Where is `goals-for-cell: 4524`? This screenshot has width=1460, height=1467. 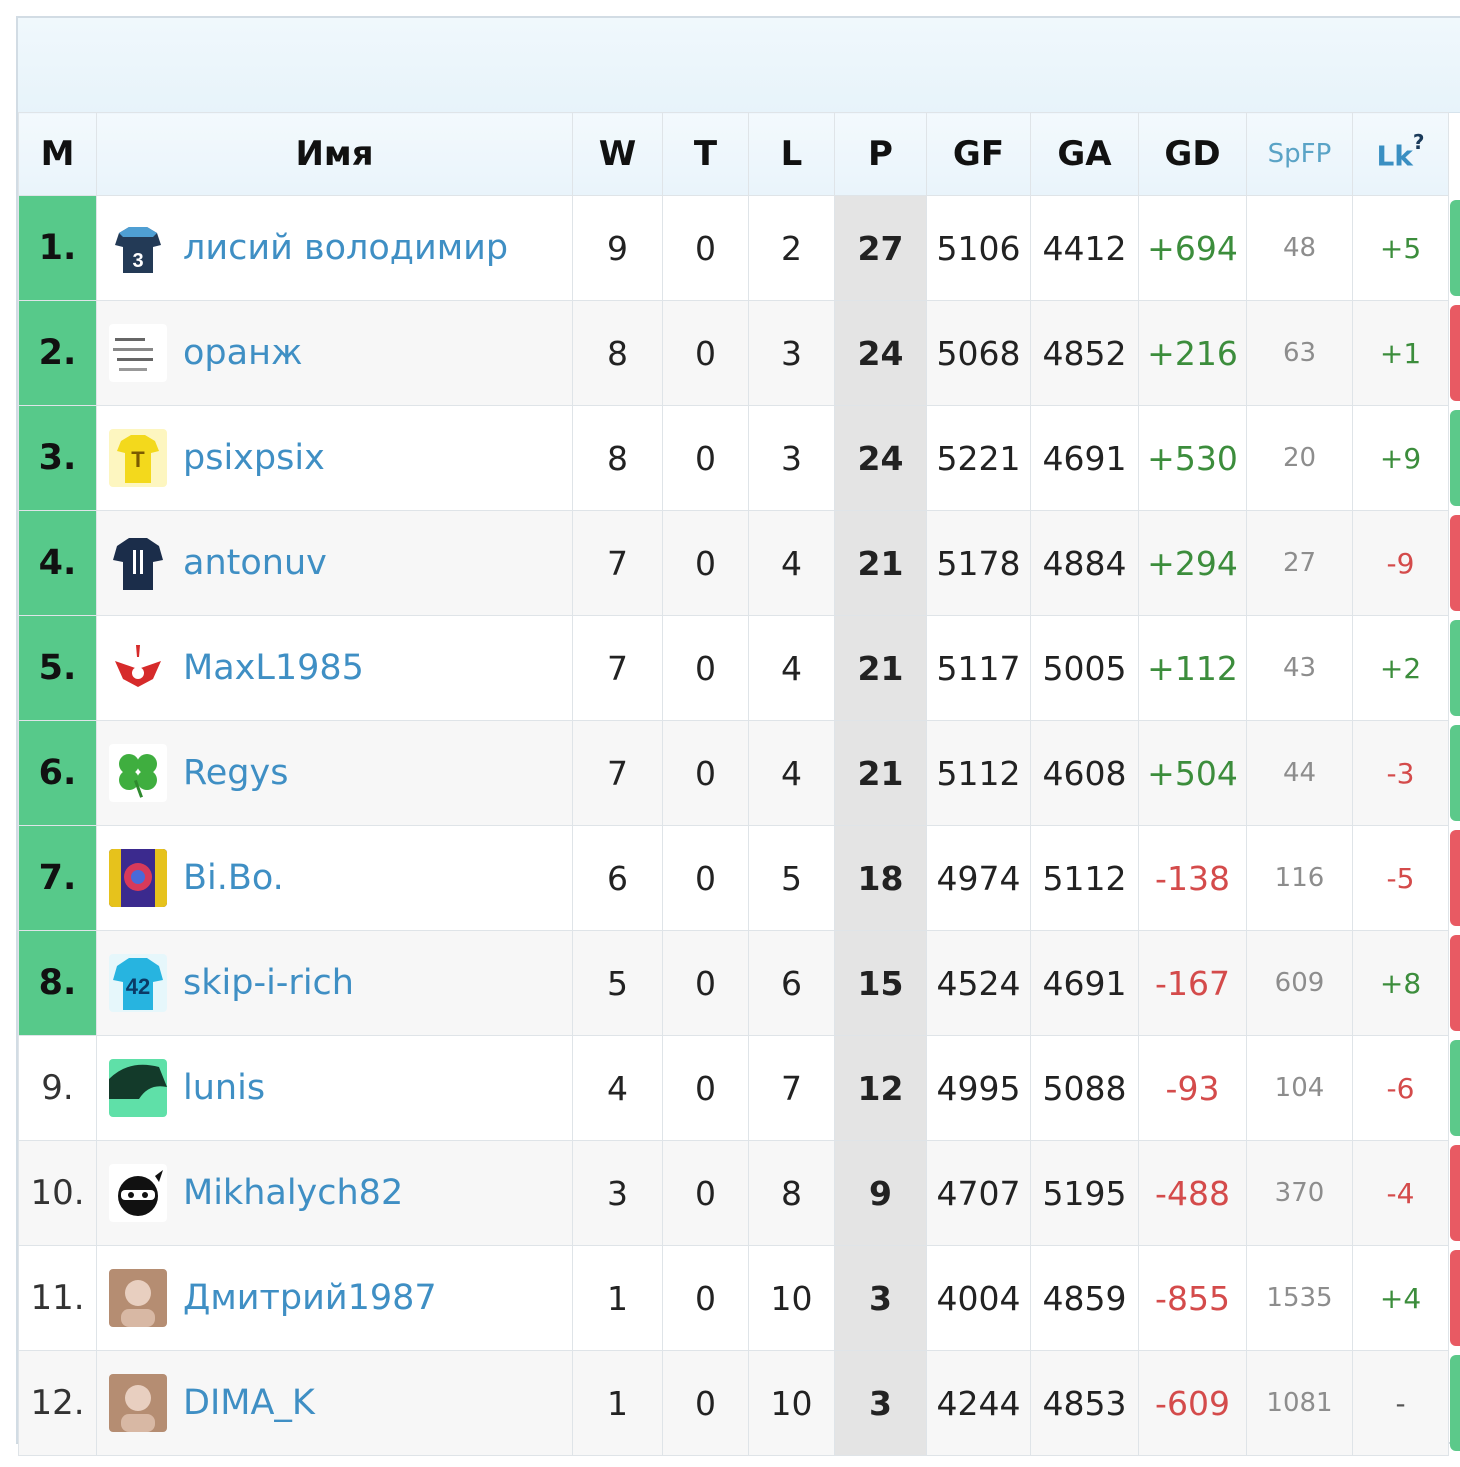 goals-for-cell: 4524 is located at coordinates (978, 983).